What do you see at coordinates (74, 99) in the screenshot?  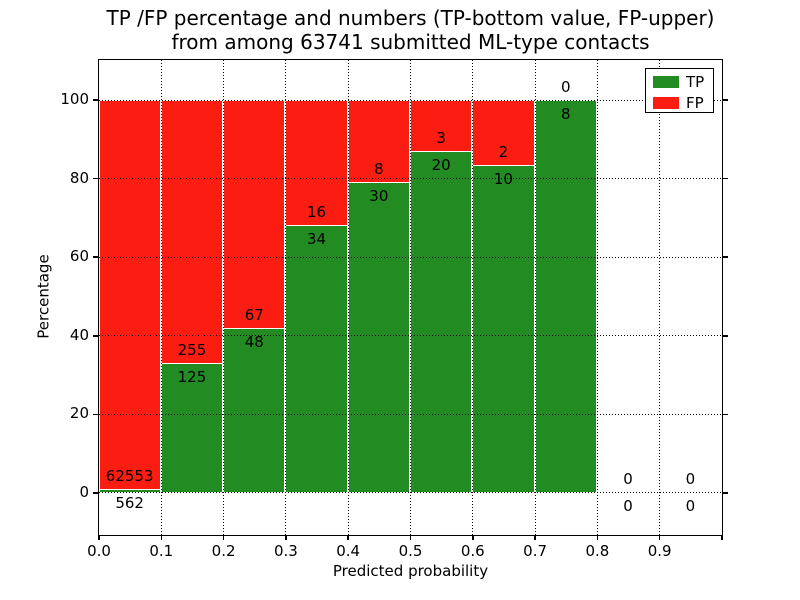 I see `y-tick-label-100: 100` at bounding box center [74, 99].